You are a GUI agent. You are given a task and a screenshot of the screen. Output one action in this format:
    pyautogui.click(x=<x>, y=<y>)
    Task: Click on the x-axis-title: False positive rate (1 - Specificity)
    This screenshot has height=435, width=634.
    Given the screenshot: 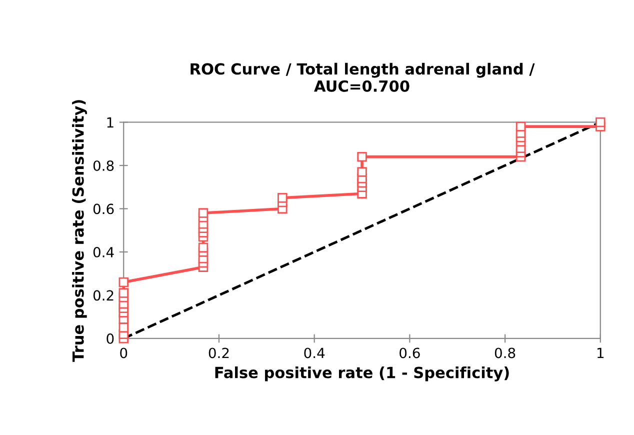 What is the action you would take?
    pyautogui.click(x=362, y=374)
    